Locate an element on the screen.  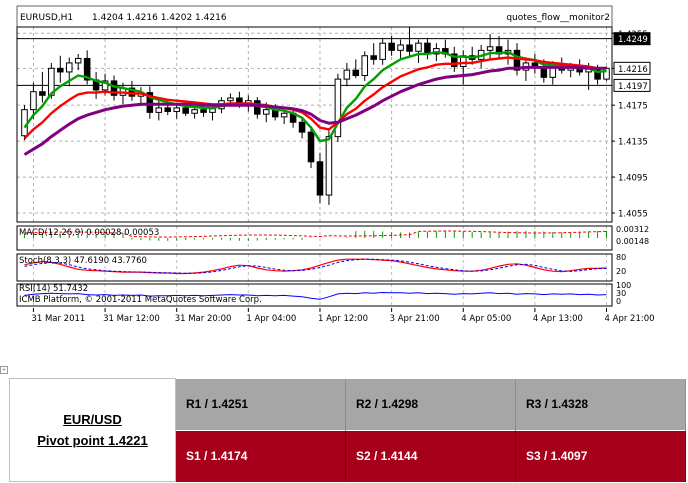
time-tick-label: 1 Apr 12:00 is located at coordinates (343, 319).